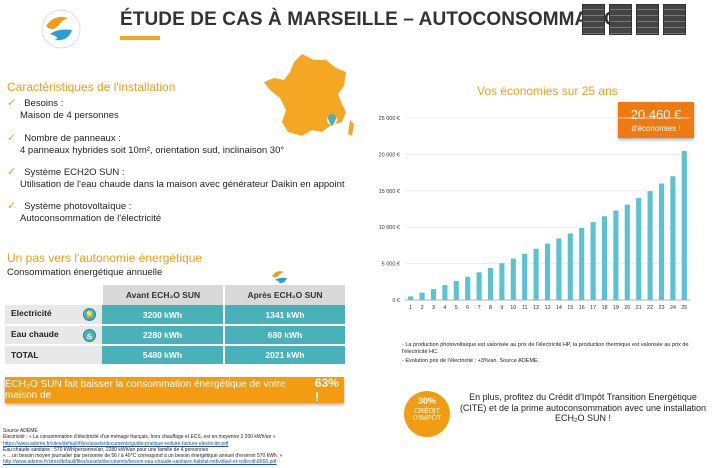  I want to click on y-tick-label: 15 000 €, so click(389, 192).